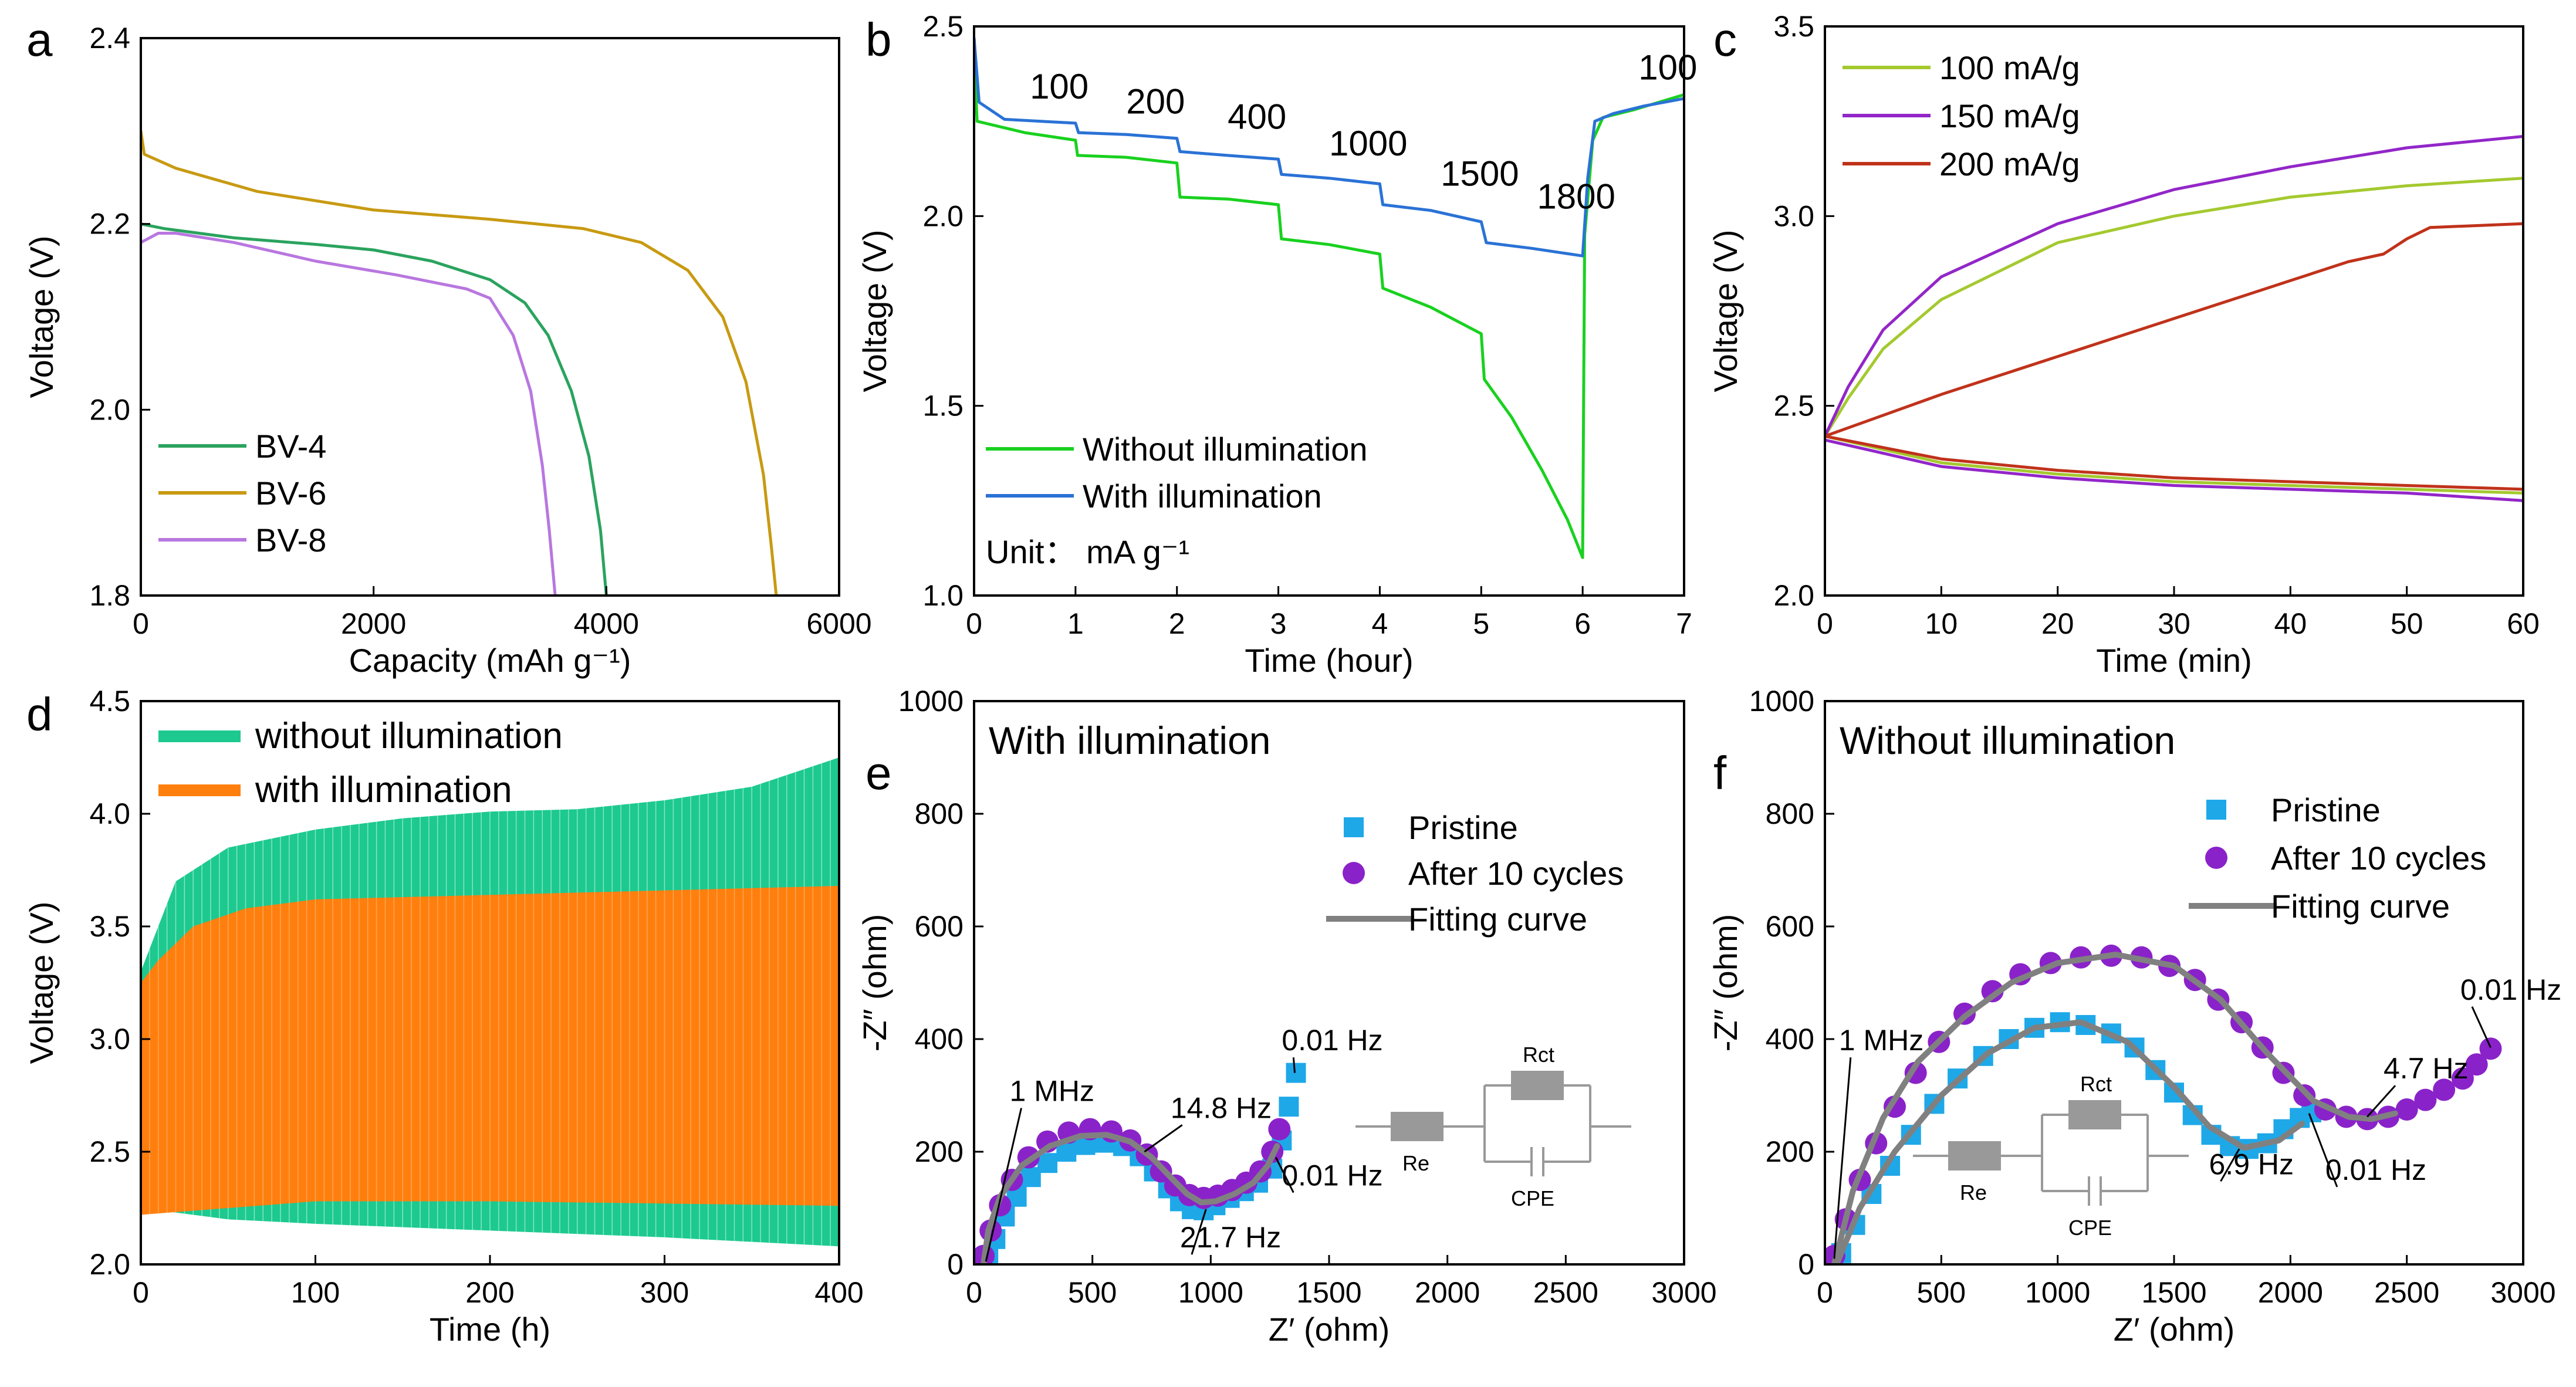 The height and width of the screenshot is (1387, 2576). What do you see at coordinates (838, 1292) in the screenshot?
I see `x-tick-label: 400` at bounding box center [838, 1292].